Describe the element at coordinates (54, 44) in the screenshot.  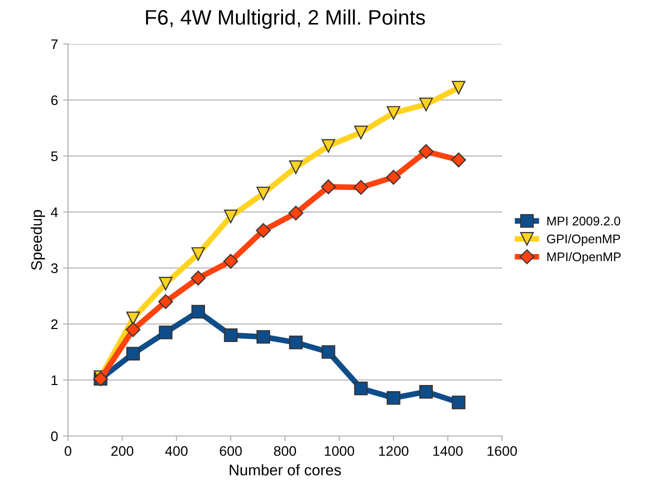
I see `y-tick-label: 7` at that location.